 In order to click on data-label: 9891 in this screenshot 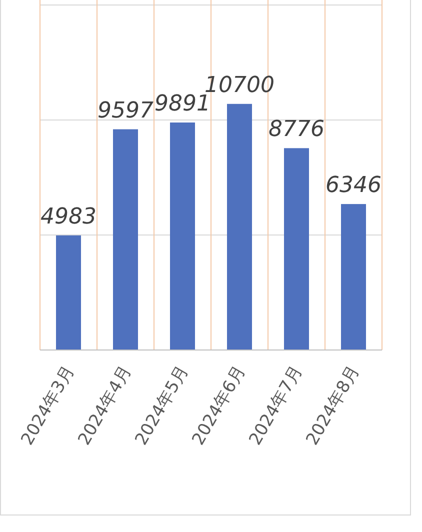, I will do `click(182, 104)`.